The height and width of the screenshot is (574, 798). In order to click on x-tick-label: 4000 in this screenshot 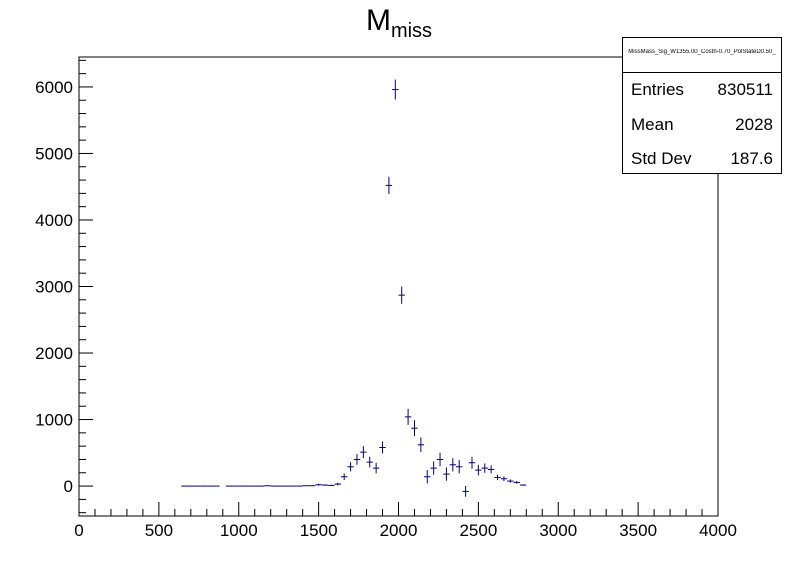, I will do `click(718, 530)`.